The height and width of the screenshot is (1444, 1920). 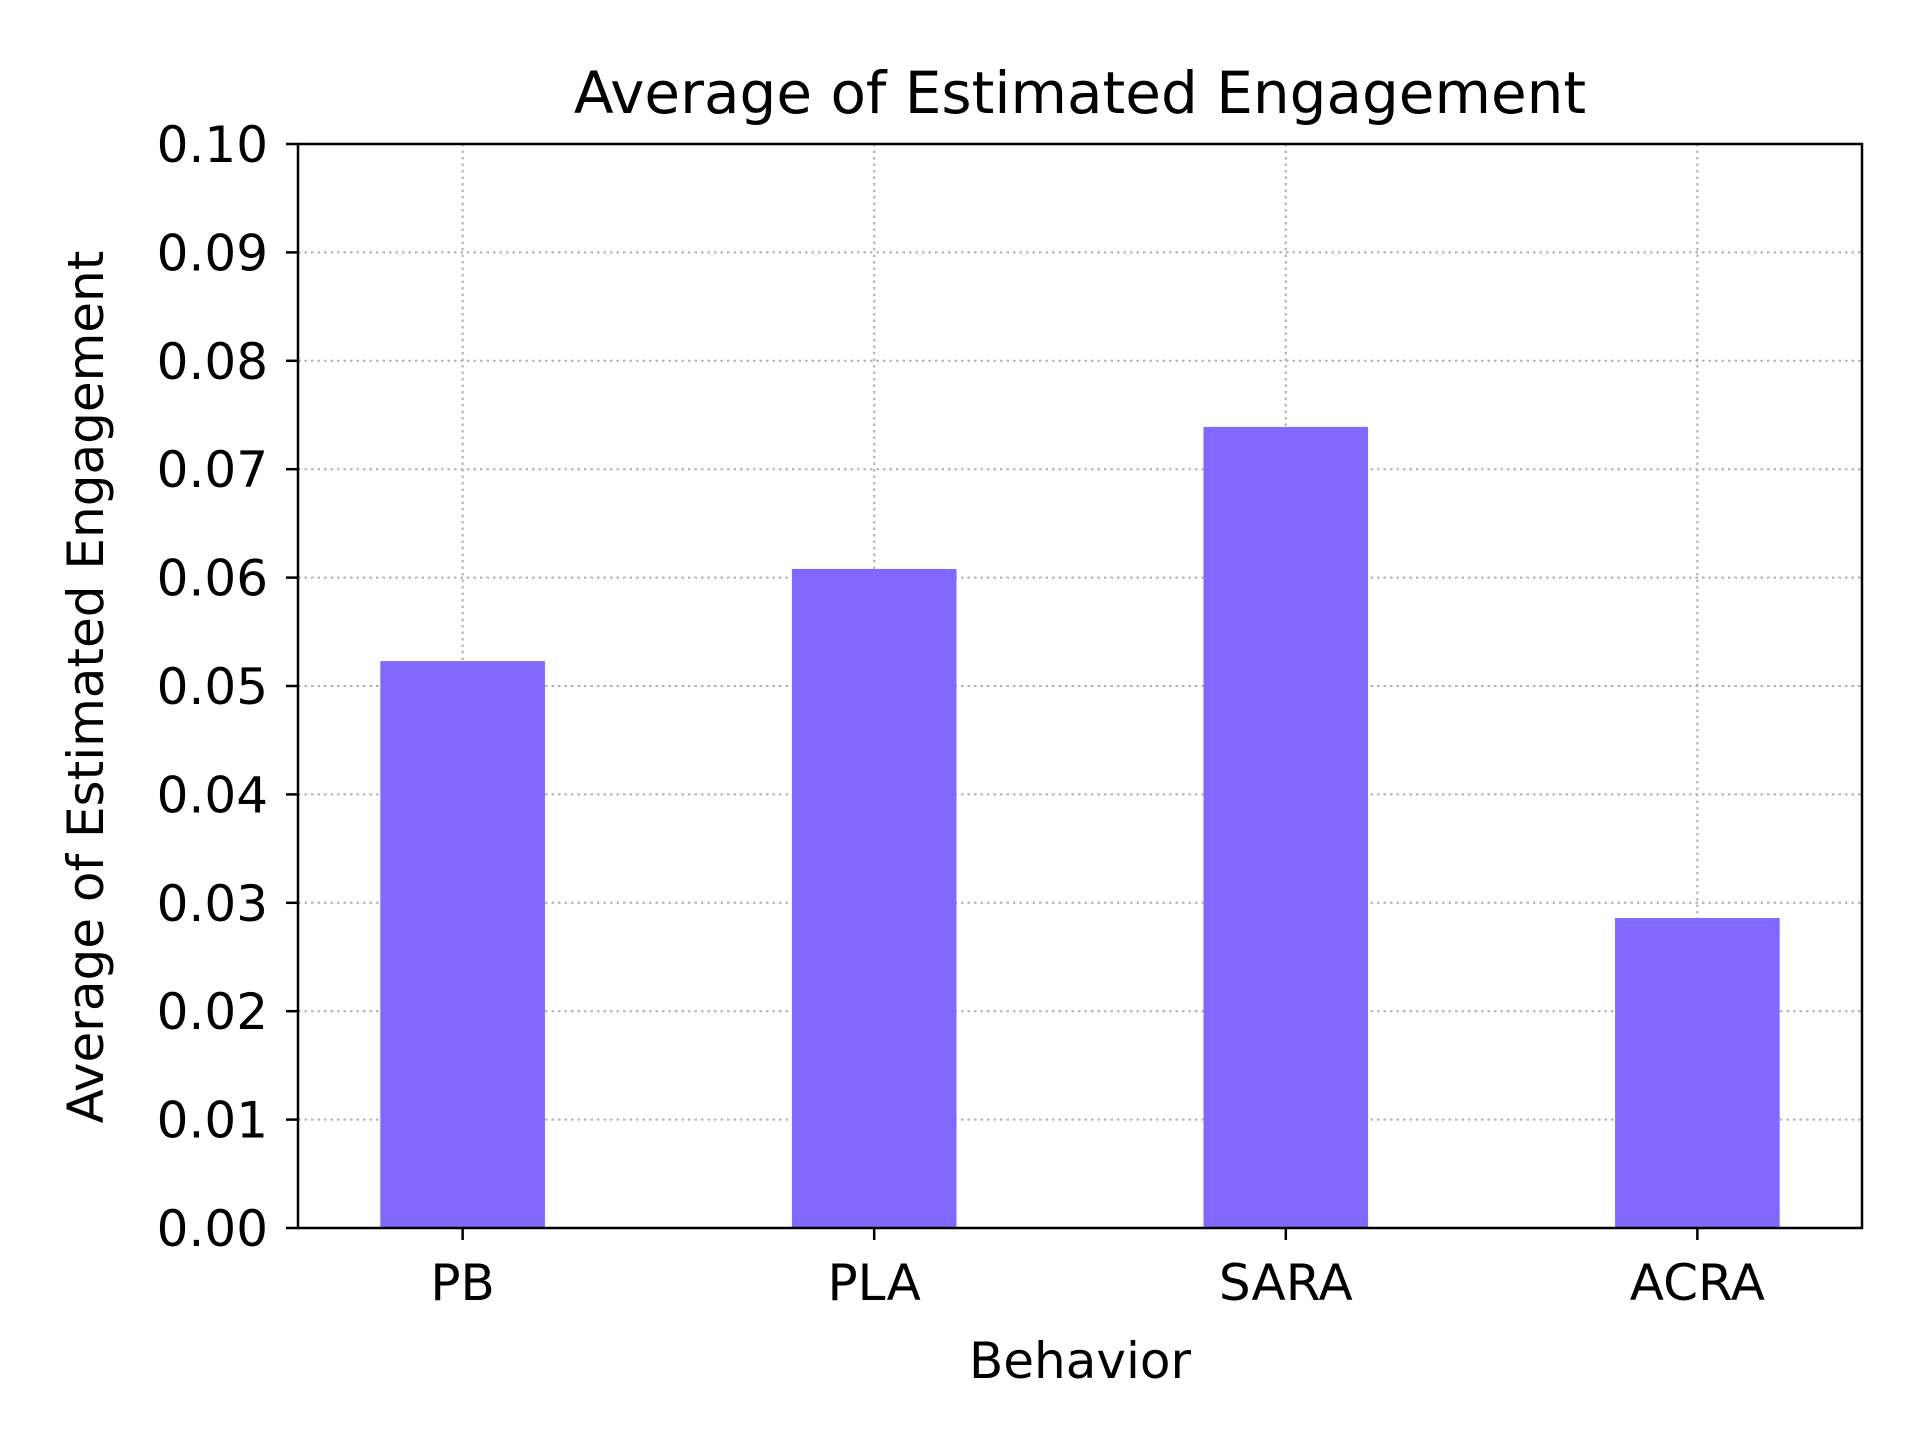 What do you see at coordinates (212, 904) in the screenshot?
I see `y-tick-label: 0.03` at bounding box center [212, 904].